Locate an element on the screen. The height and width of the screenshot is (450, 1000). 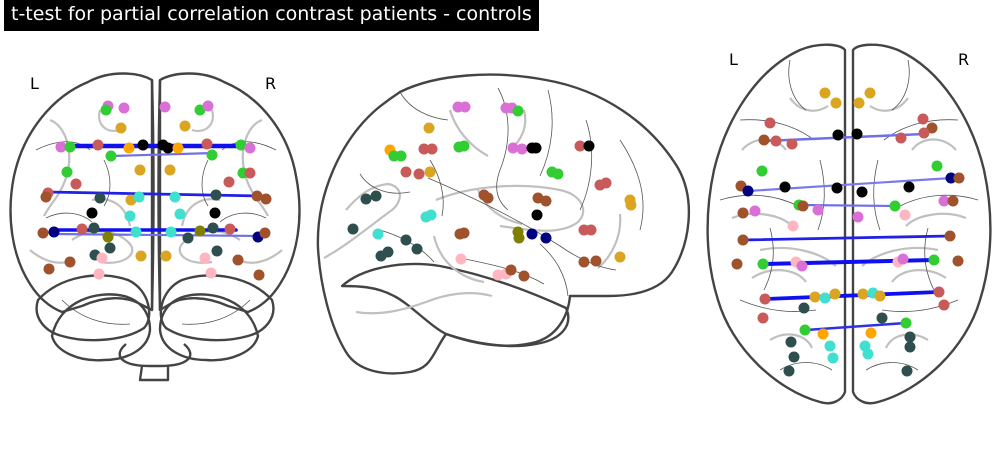
sagittal-nodes is located at coordinates (492, 191).